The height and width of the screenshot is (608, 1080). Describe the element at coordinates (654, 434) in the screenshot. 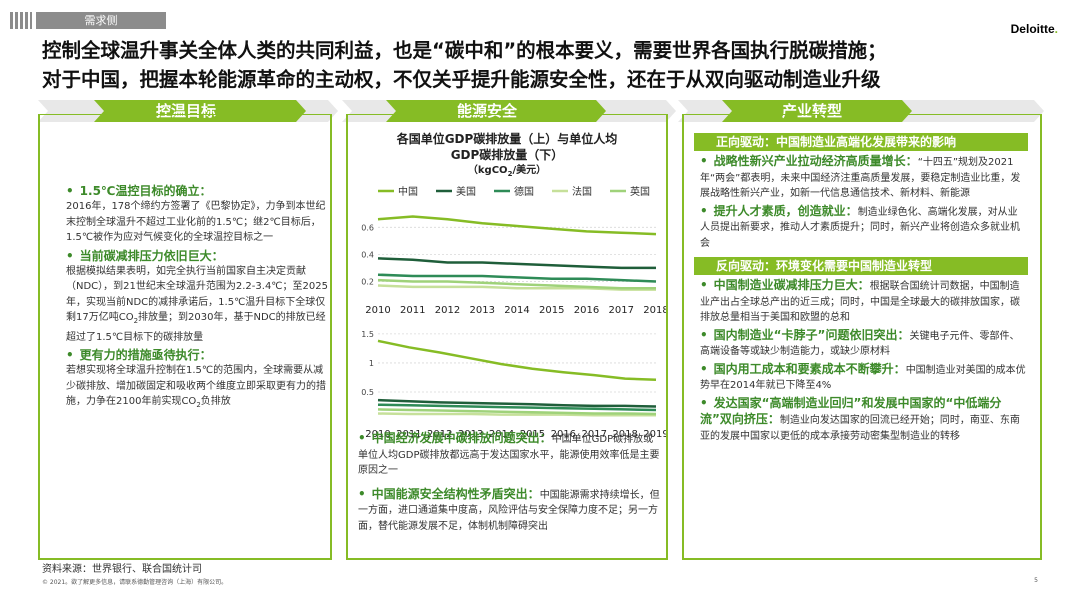

I see `x-tick-label: 2019` at that location.